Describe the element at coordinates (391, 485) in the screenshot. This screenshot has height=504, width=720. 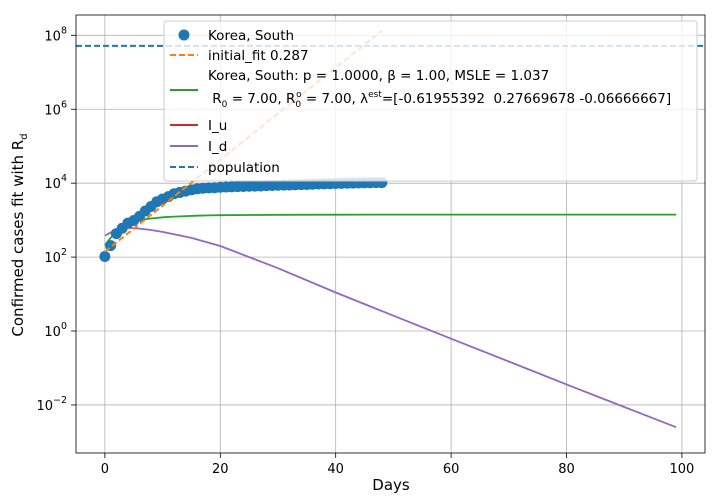
I see `x-axis-label: Days` at that location.